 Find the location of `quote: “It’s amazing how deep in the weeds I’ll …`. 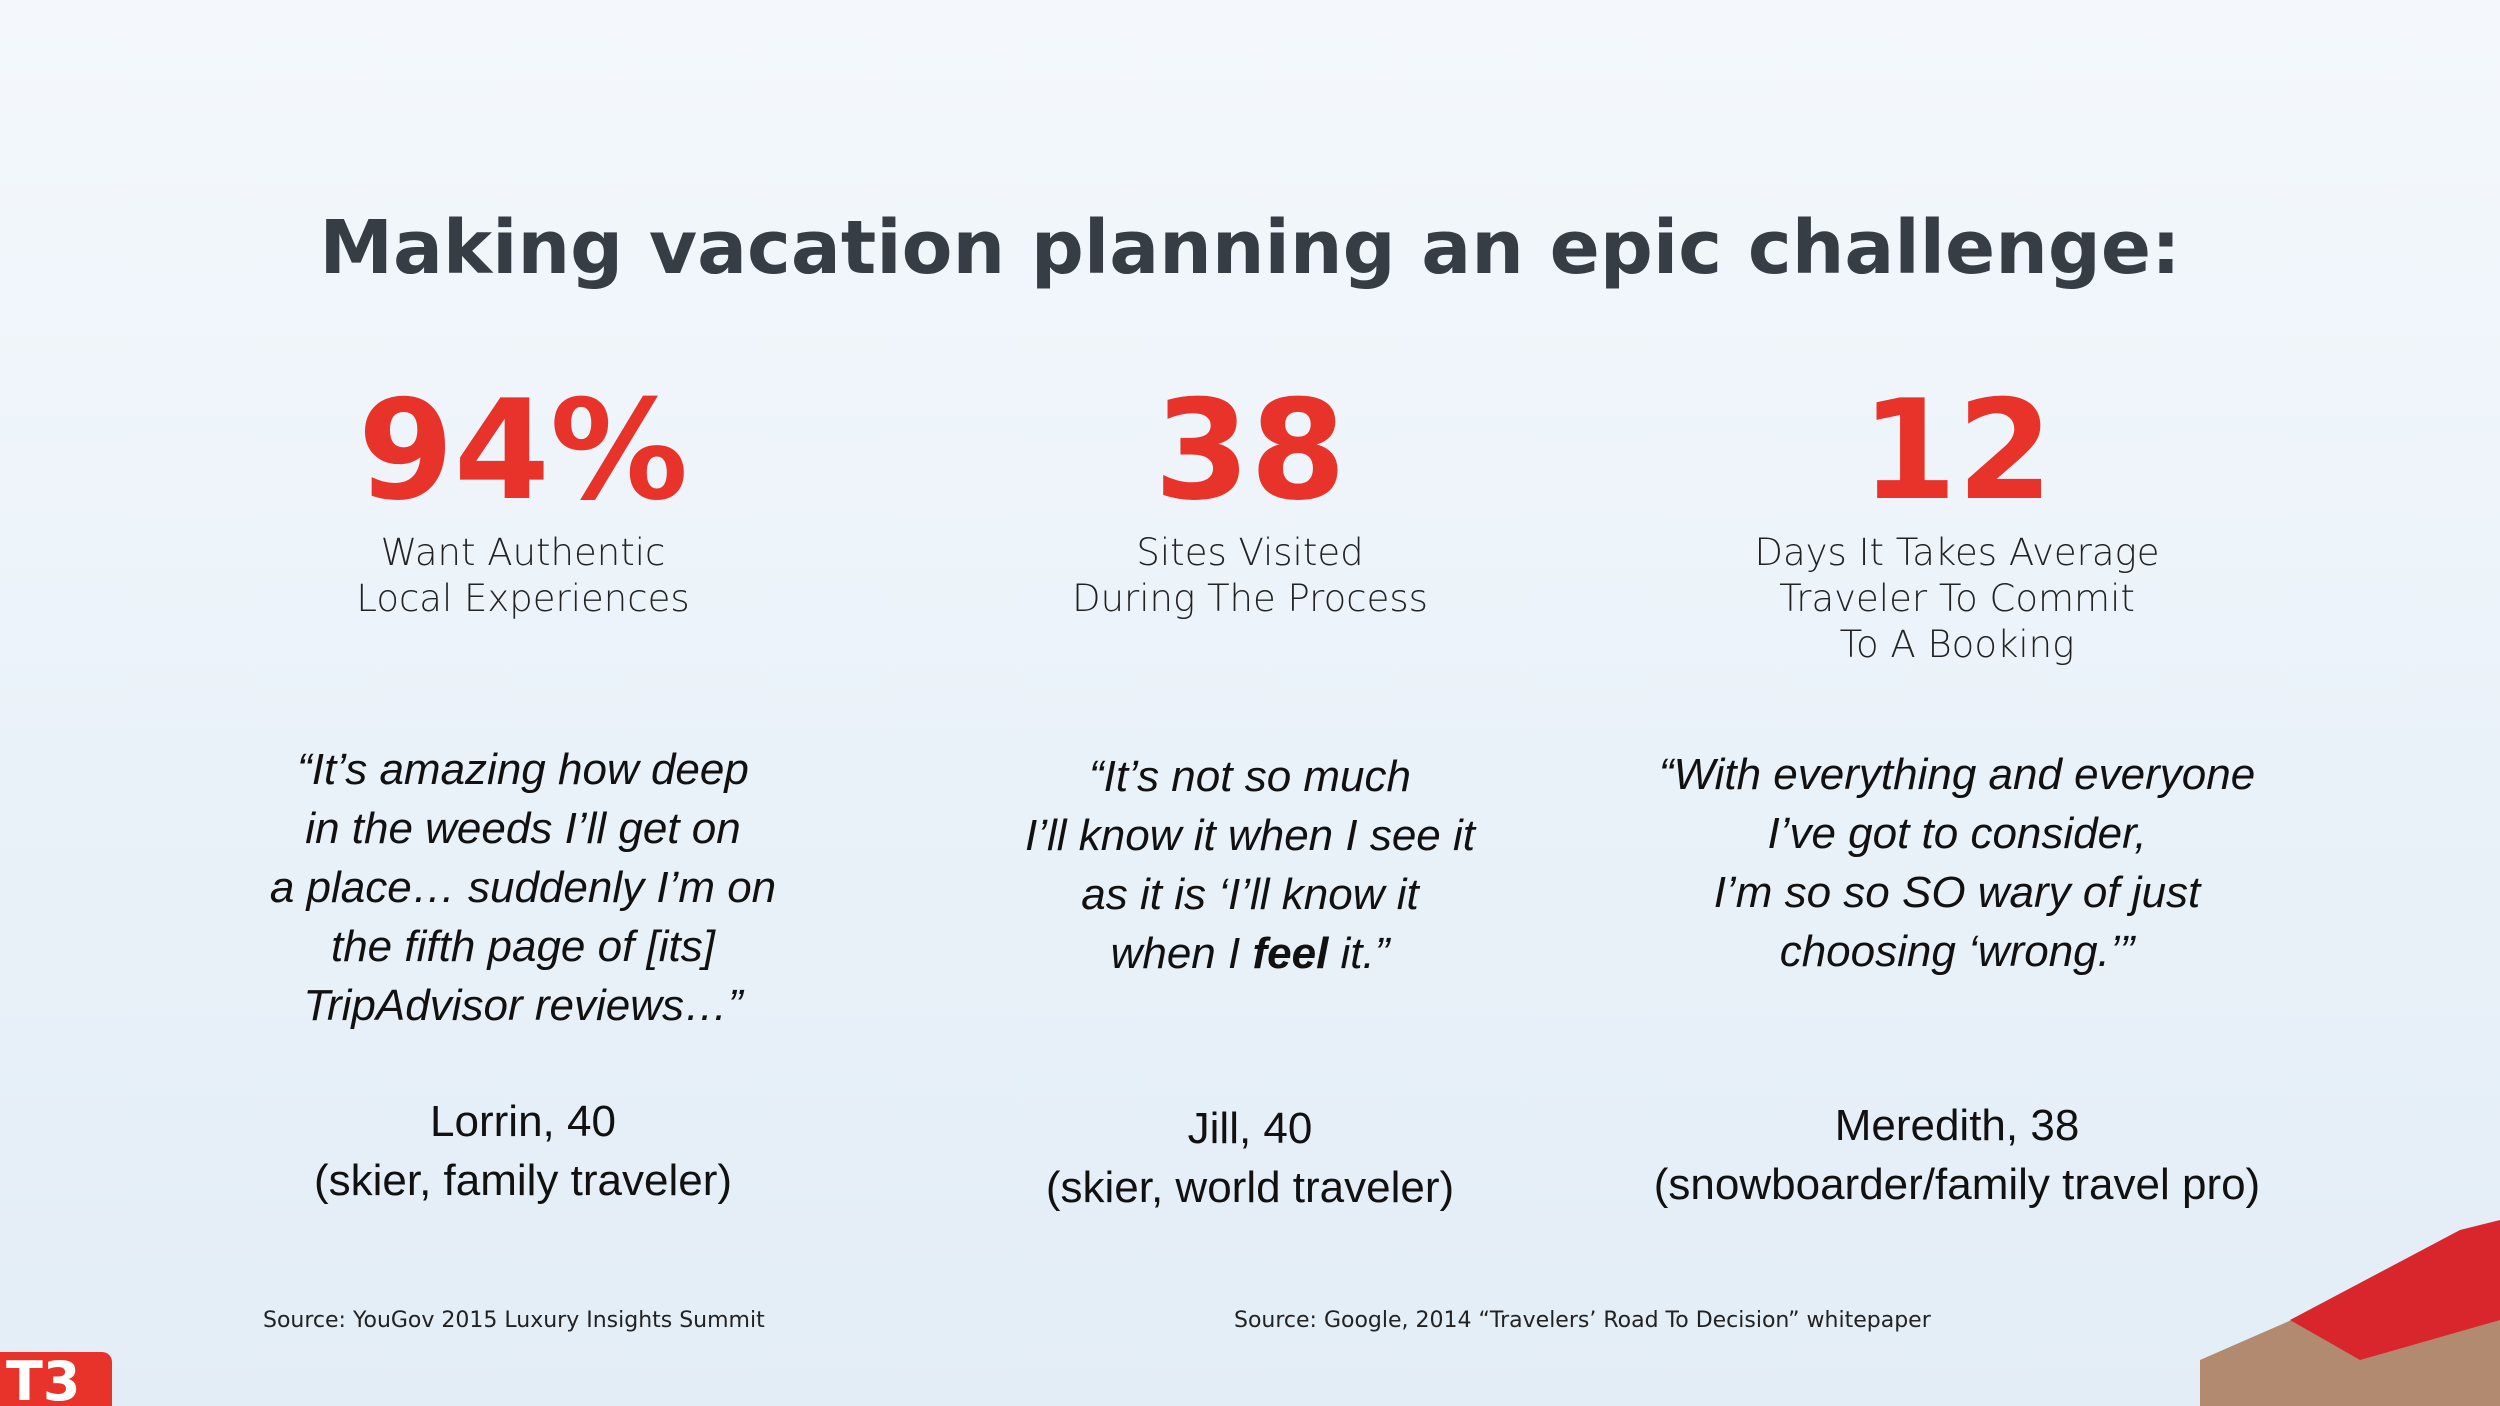

quote: “It’s amazing how deep in the weeds I’ll … is located at coordinates (523, 887).